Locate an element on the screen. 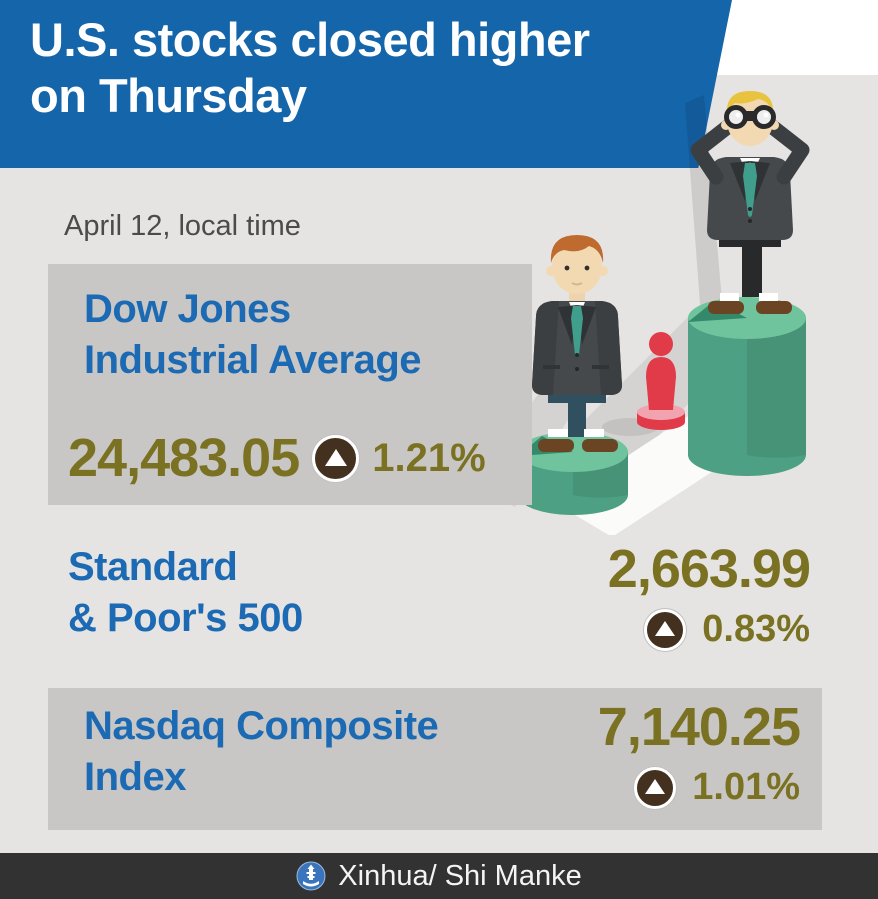 The height and width of the screenshot is (899, 878). xinhua-logo is located at coordinates (311, 876).